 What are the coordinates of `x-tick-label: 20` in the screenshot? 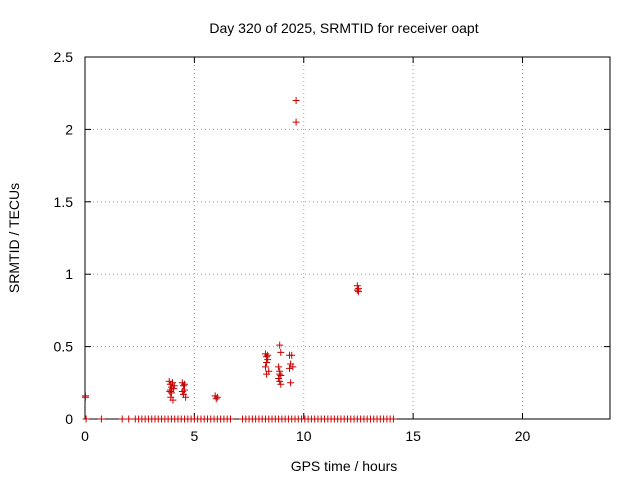 It's located at (523, 436).